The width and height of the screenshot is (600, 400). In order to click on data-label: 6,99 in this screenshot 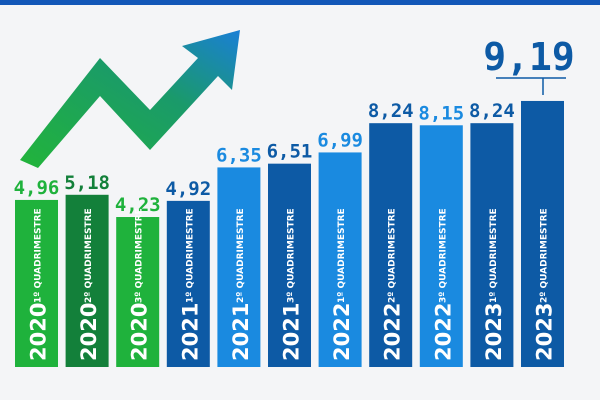, I will do `click(340, 140)`.